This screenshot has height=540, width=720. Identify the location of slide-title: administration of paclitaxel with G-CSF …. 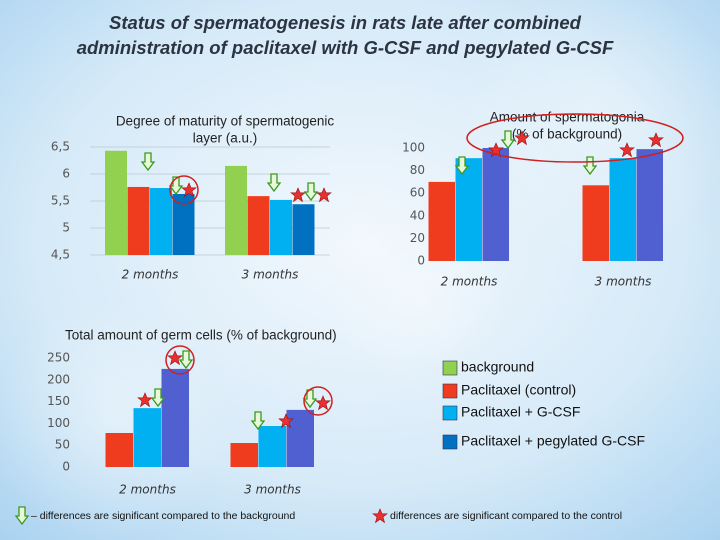
(345, 47).